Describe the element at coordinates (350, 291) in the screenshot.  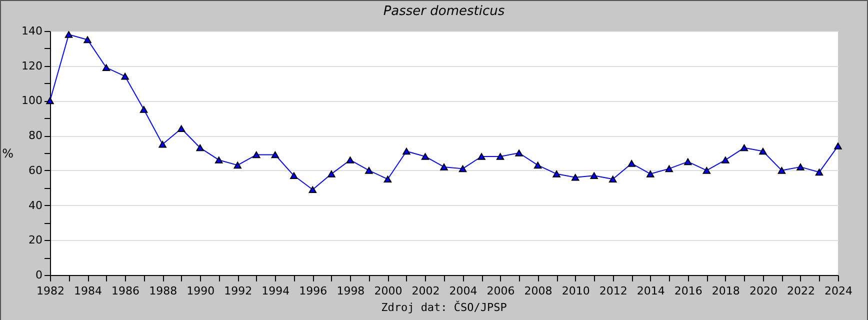
I see `x-tick-label: 1998` at that location.